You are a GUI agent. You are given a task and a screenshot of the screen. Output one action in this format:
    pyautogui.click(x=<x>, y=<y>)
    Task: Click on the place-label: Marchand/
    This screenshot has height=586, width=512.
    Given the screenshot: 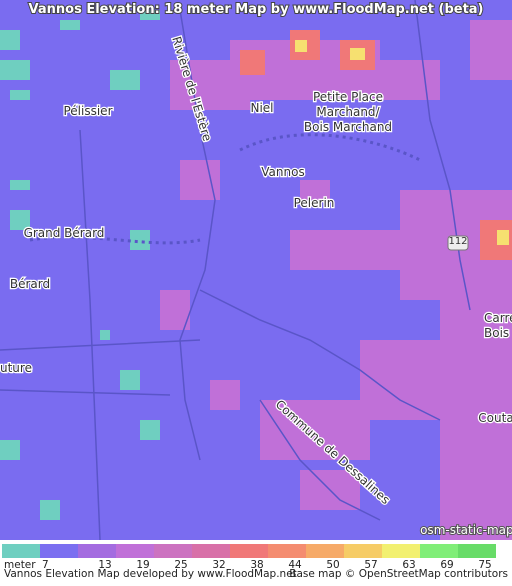 What is the action you would take?
    pyautogui.click(x=348, y=112)
    